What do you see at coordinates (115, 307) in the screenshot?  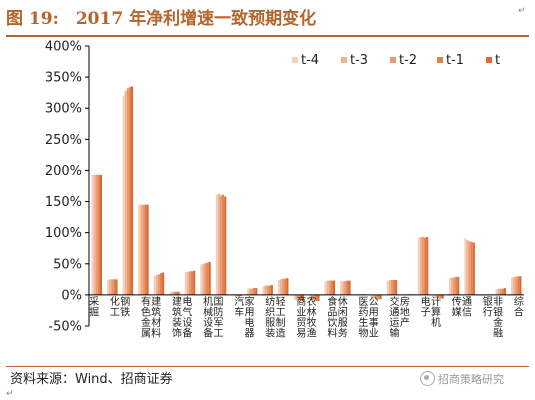 I see `category-label: 化工` at bounding box center [115, 307].